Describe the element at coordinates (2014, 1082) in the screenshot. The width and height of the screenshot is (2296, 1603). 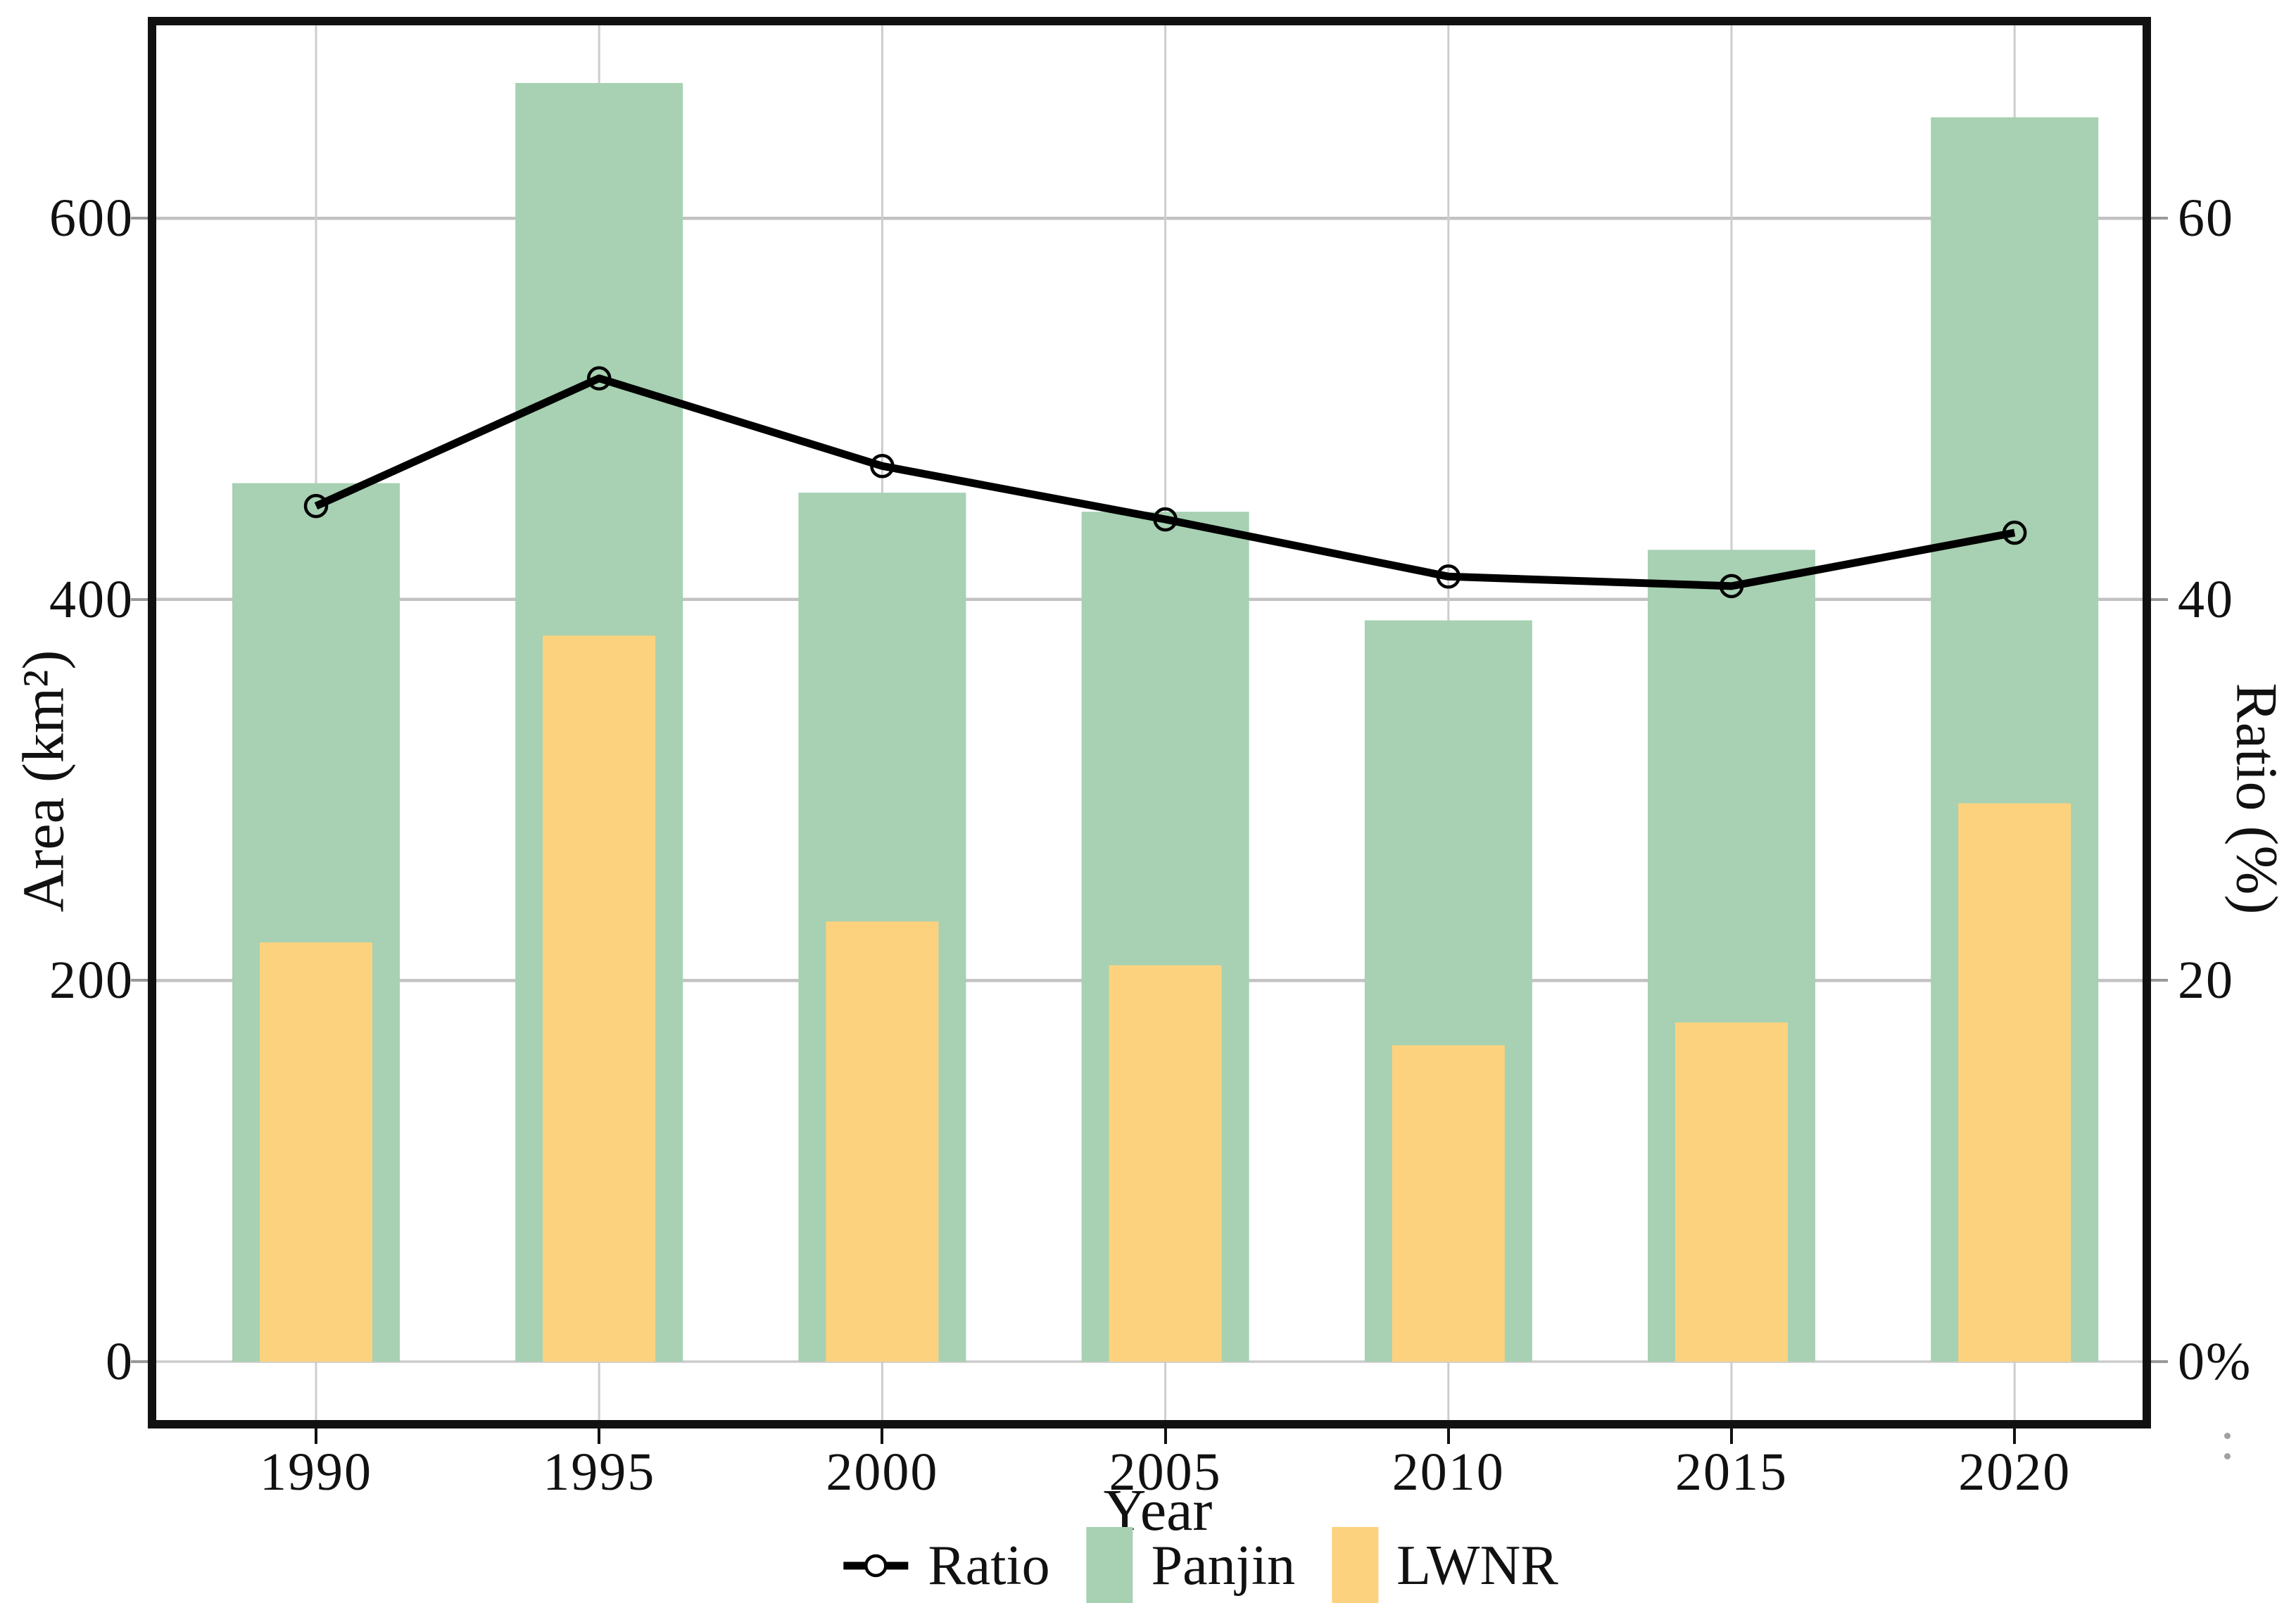
I see `bar-lwnr-2020` at that location.